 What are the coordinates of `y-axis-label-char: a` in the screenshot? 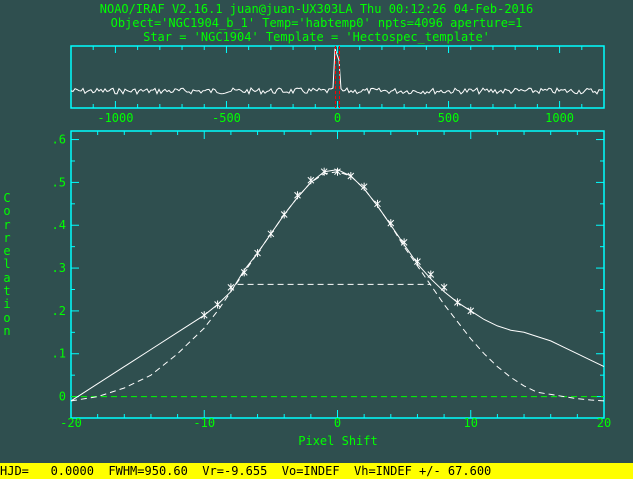 It's located at (7, 277).